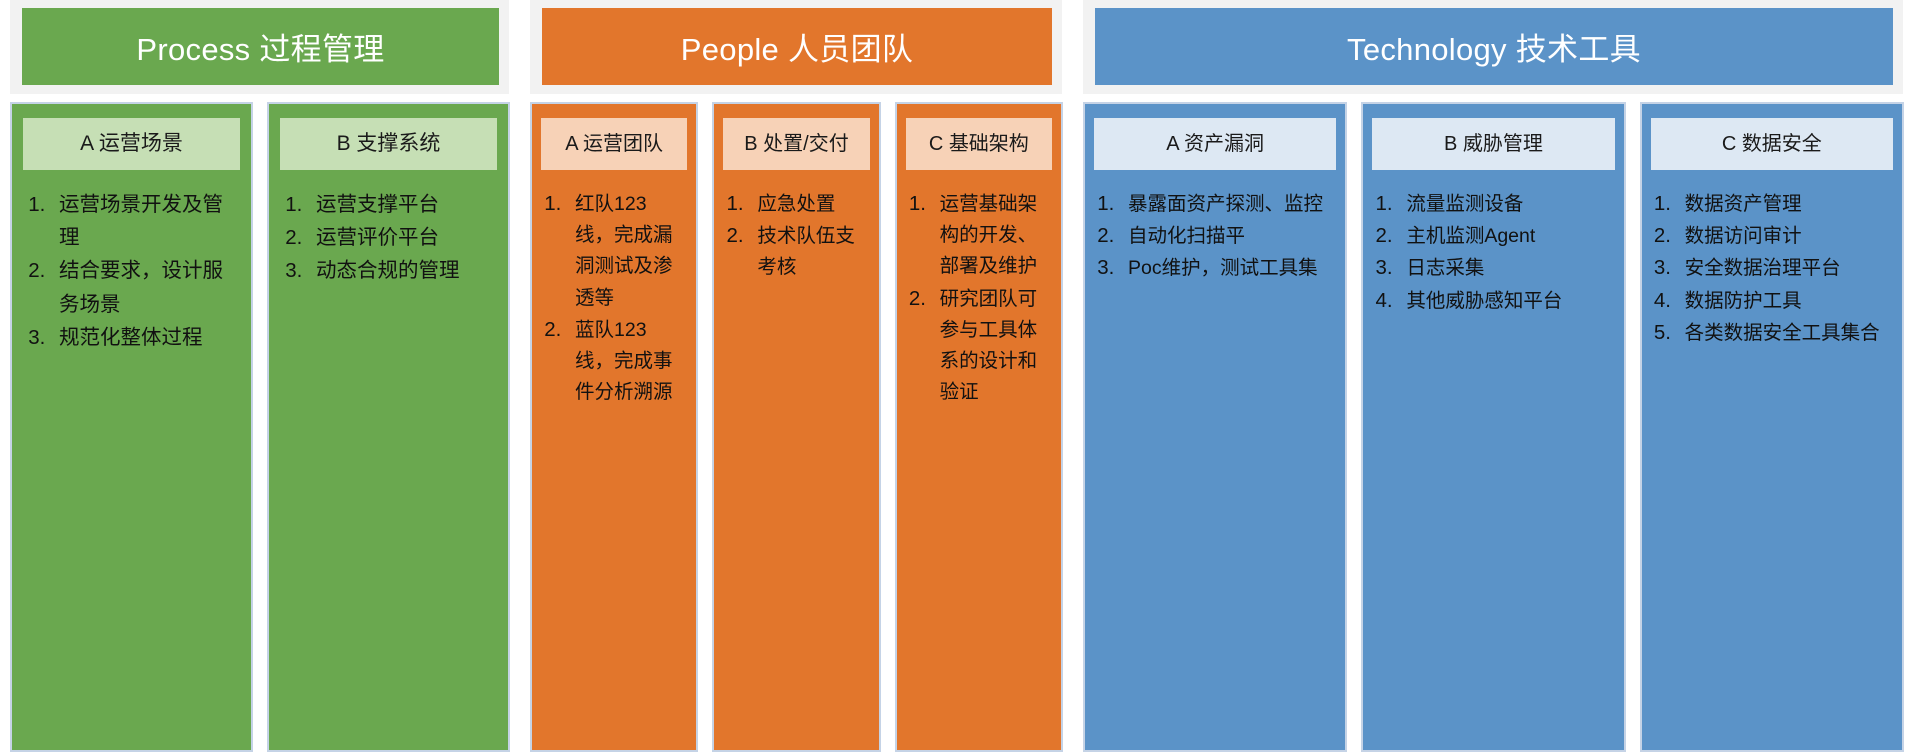  I want to click on list-item: 应急处置, so click(808, 204).